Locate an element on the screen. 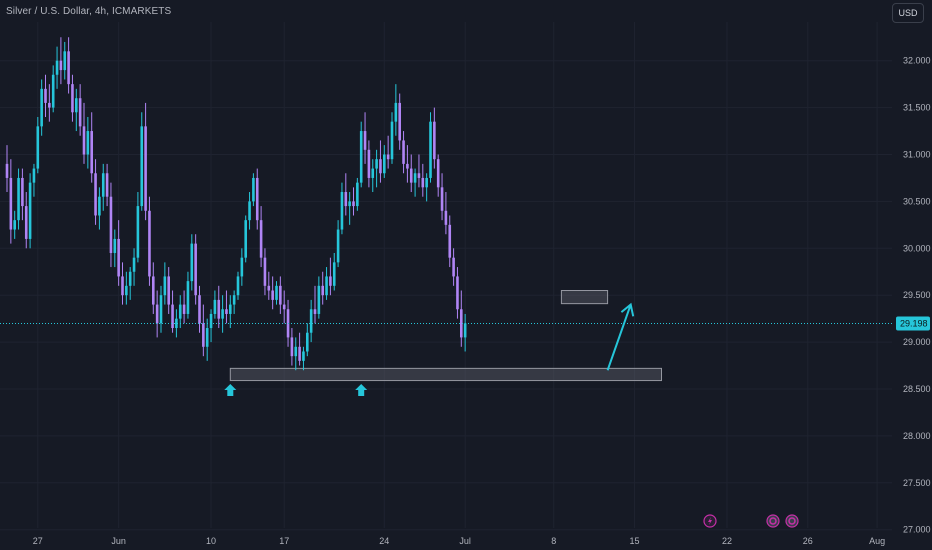  y-tick-label: 27.000 is located at coordinates (917, 530).